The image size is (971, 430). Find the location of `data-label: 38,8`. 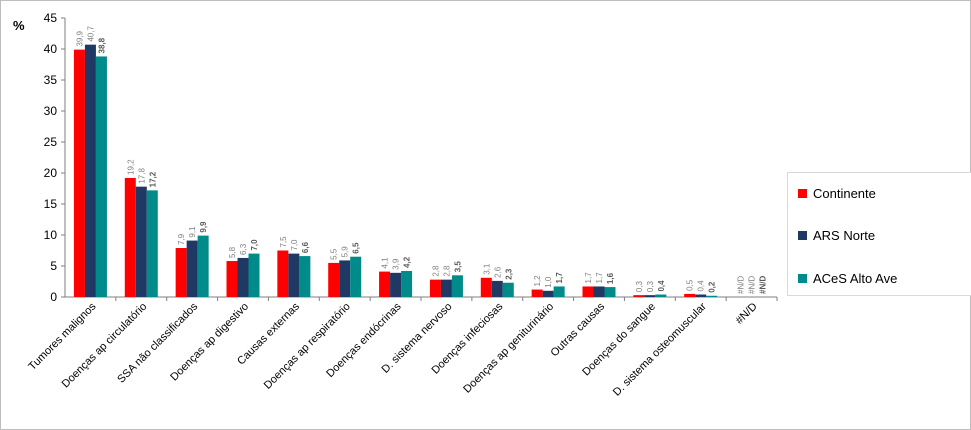

data-label: 38,8 is located at coordinates (101, 45).